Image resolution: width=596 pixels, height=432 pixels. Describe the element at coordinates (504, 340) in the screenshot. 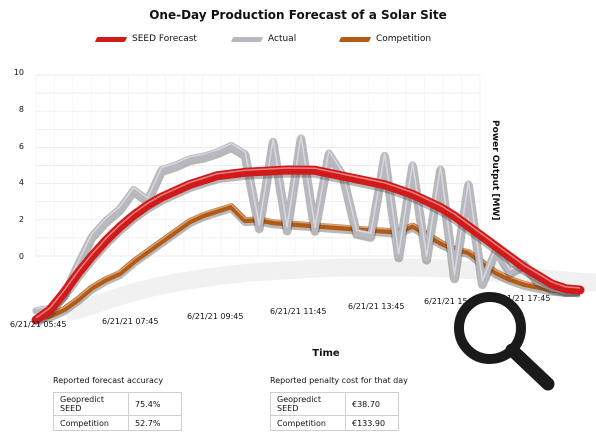

I see `magnifier-icon` at that location.